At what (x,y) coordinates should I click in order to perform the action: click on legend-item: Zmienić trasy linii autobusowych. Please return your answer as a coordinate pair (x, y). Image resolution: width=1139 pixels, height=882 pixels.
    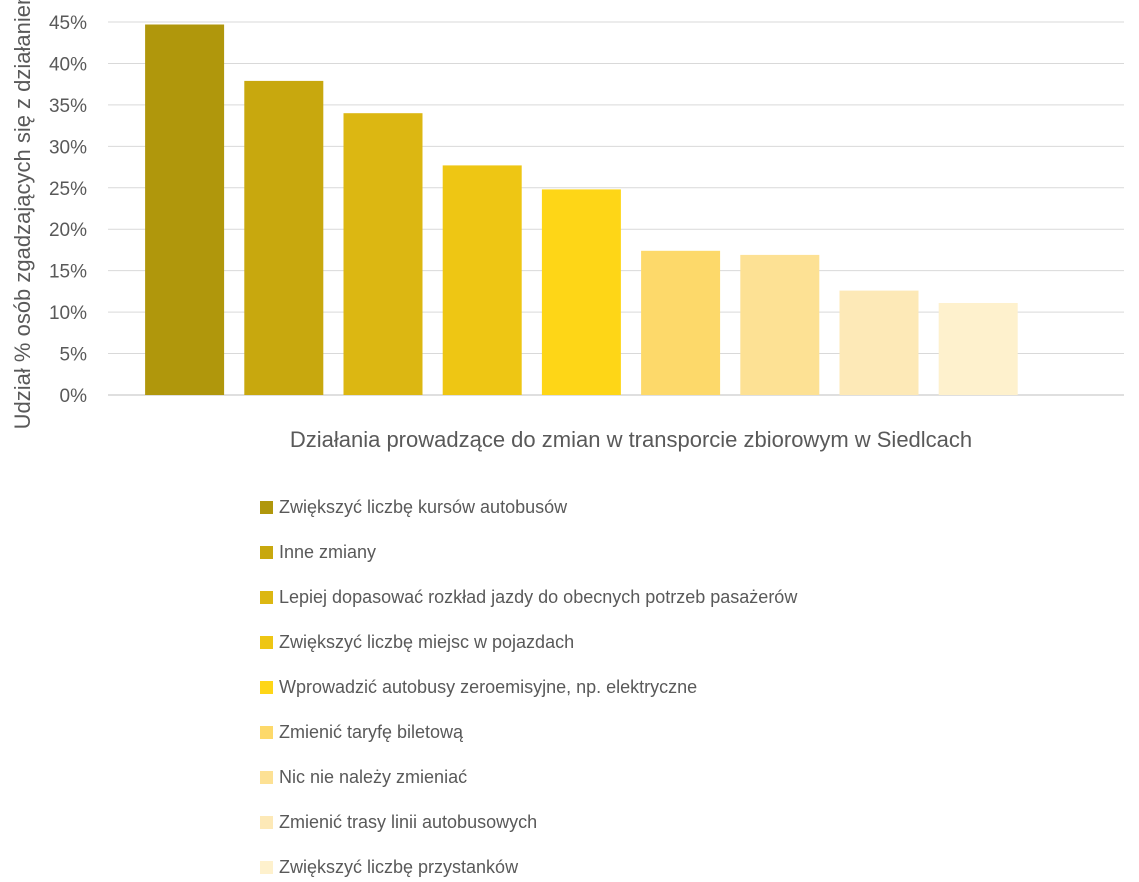
    Looking at the image, I should click on (528, 822).